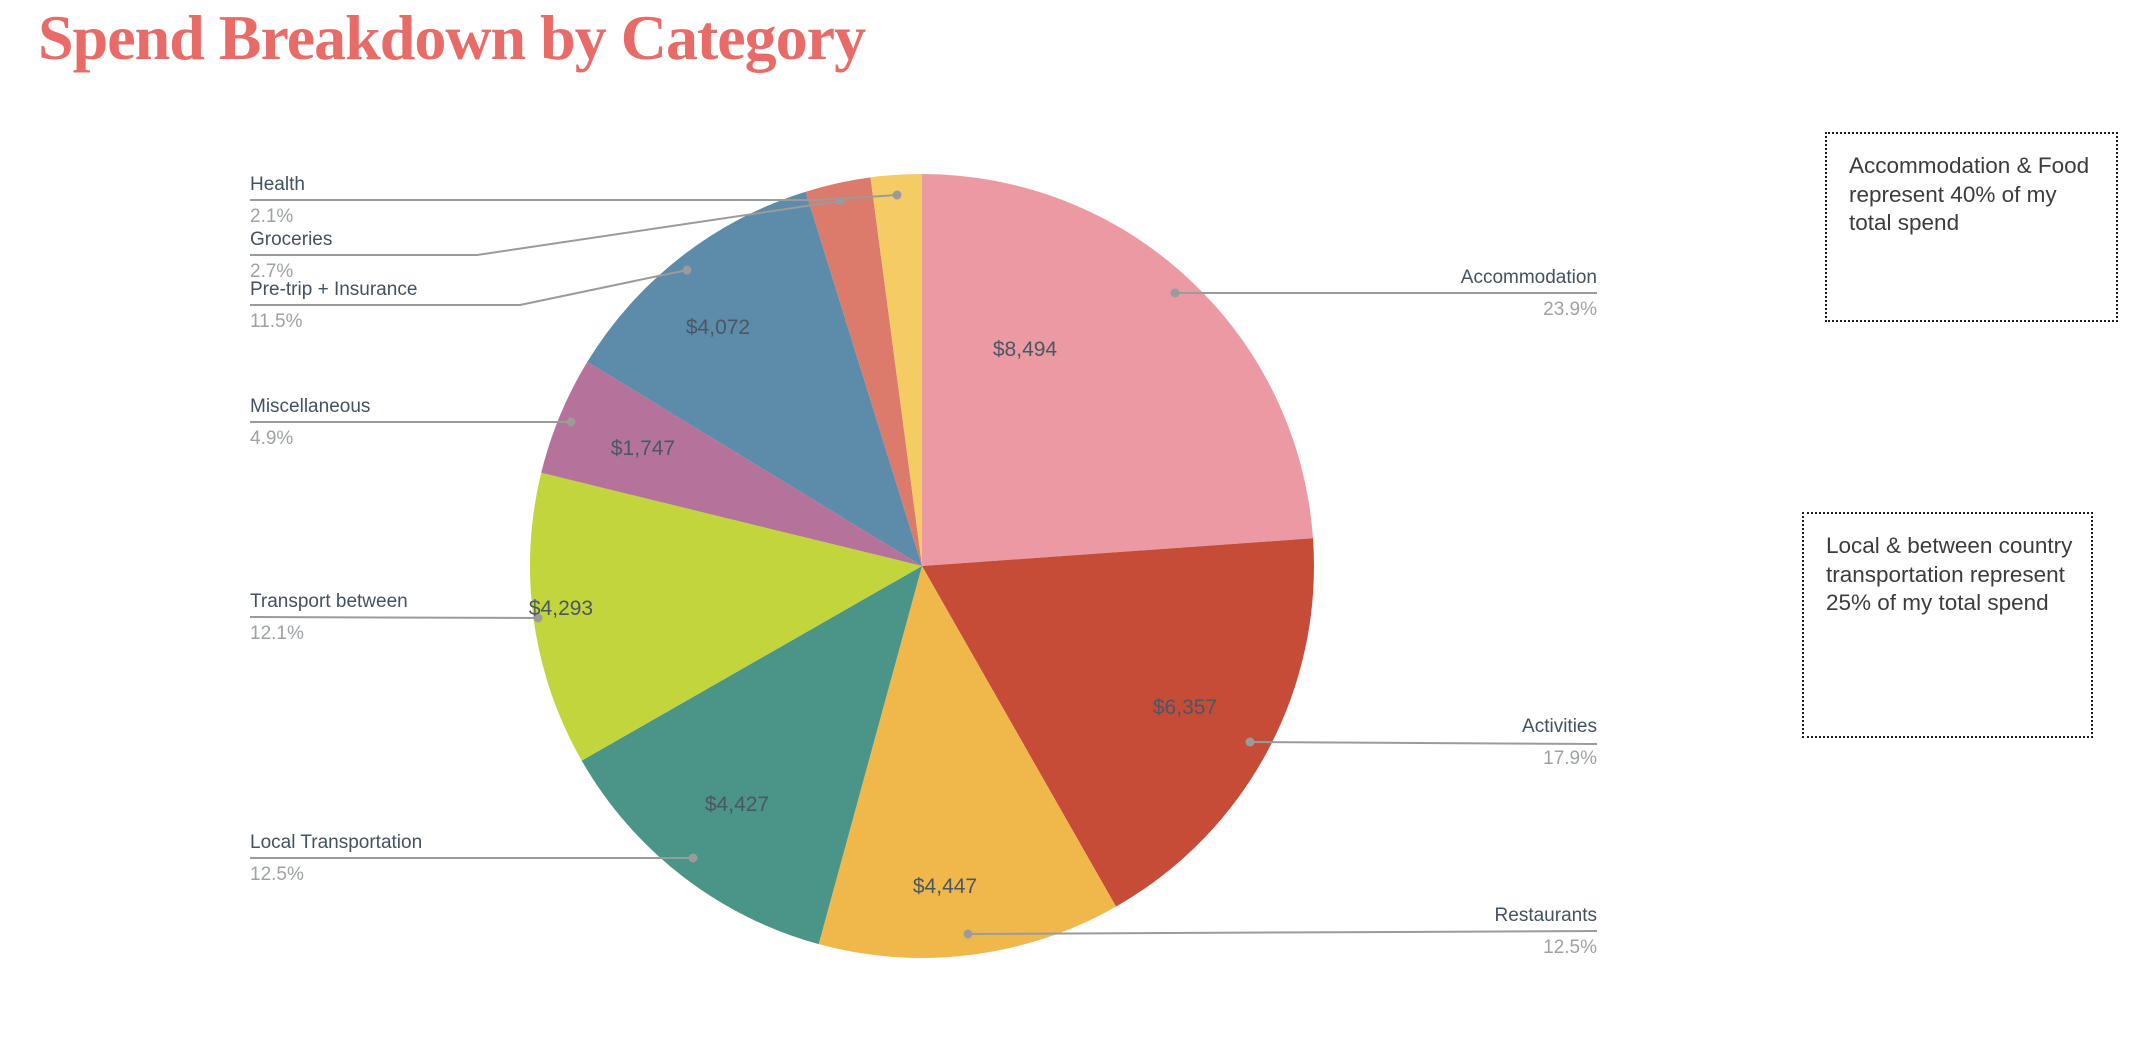 The width and height of the screenshot is (2136, 1050). What do you see at coordinates (561, 608) in the screenshot?
I see `slice-value-label-transport_between: $4,293` at bounding box center [561, 608].